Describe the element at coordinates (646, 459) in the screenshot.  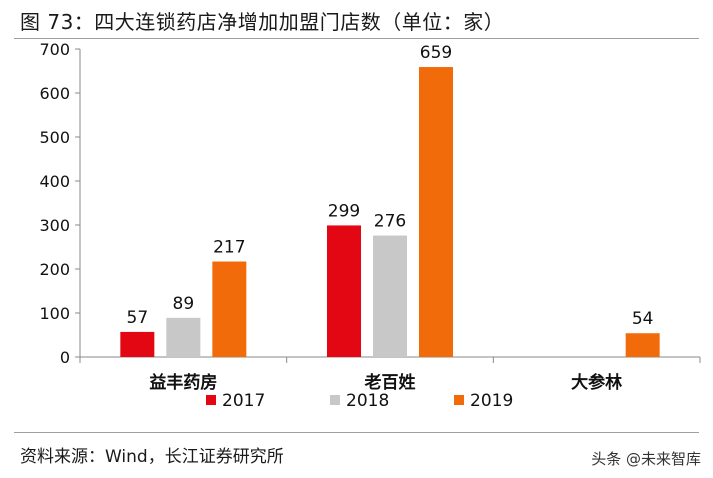
I see `watermark: 头条 @未来智库` at that location.